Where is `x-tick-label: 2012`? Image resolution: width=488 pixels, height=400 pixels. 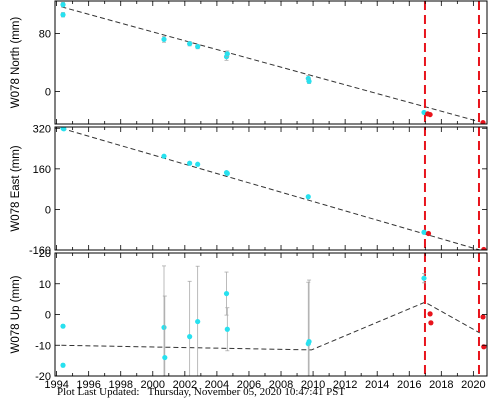
x-tick-label: 2012 is located at coordinates (345, 385).